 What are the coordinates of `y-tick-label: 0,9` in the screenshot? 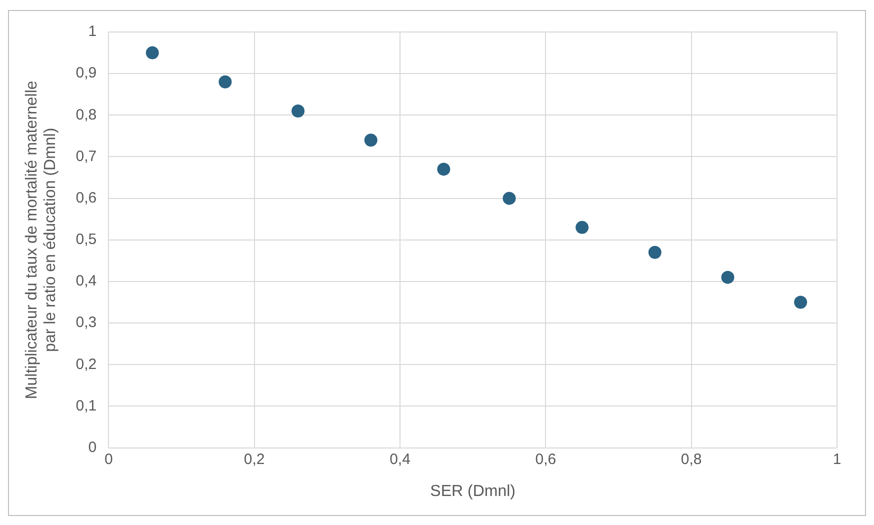 It's located at (86, 73).